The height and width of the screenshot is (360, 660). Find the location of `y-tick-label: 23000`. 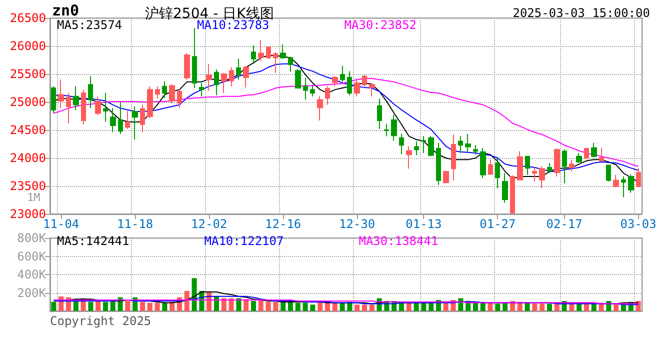

y-tick-label: 23000 is located at coordinates (28, 214).